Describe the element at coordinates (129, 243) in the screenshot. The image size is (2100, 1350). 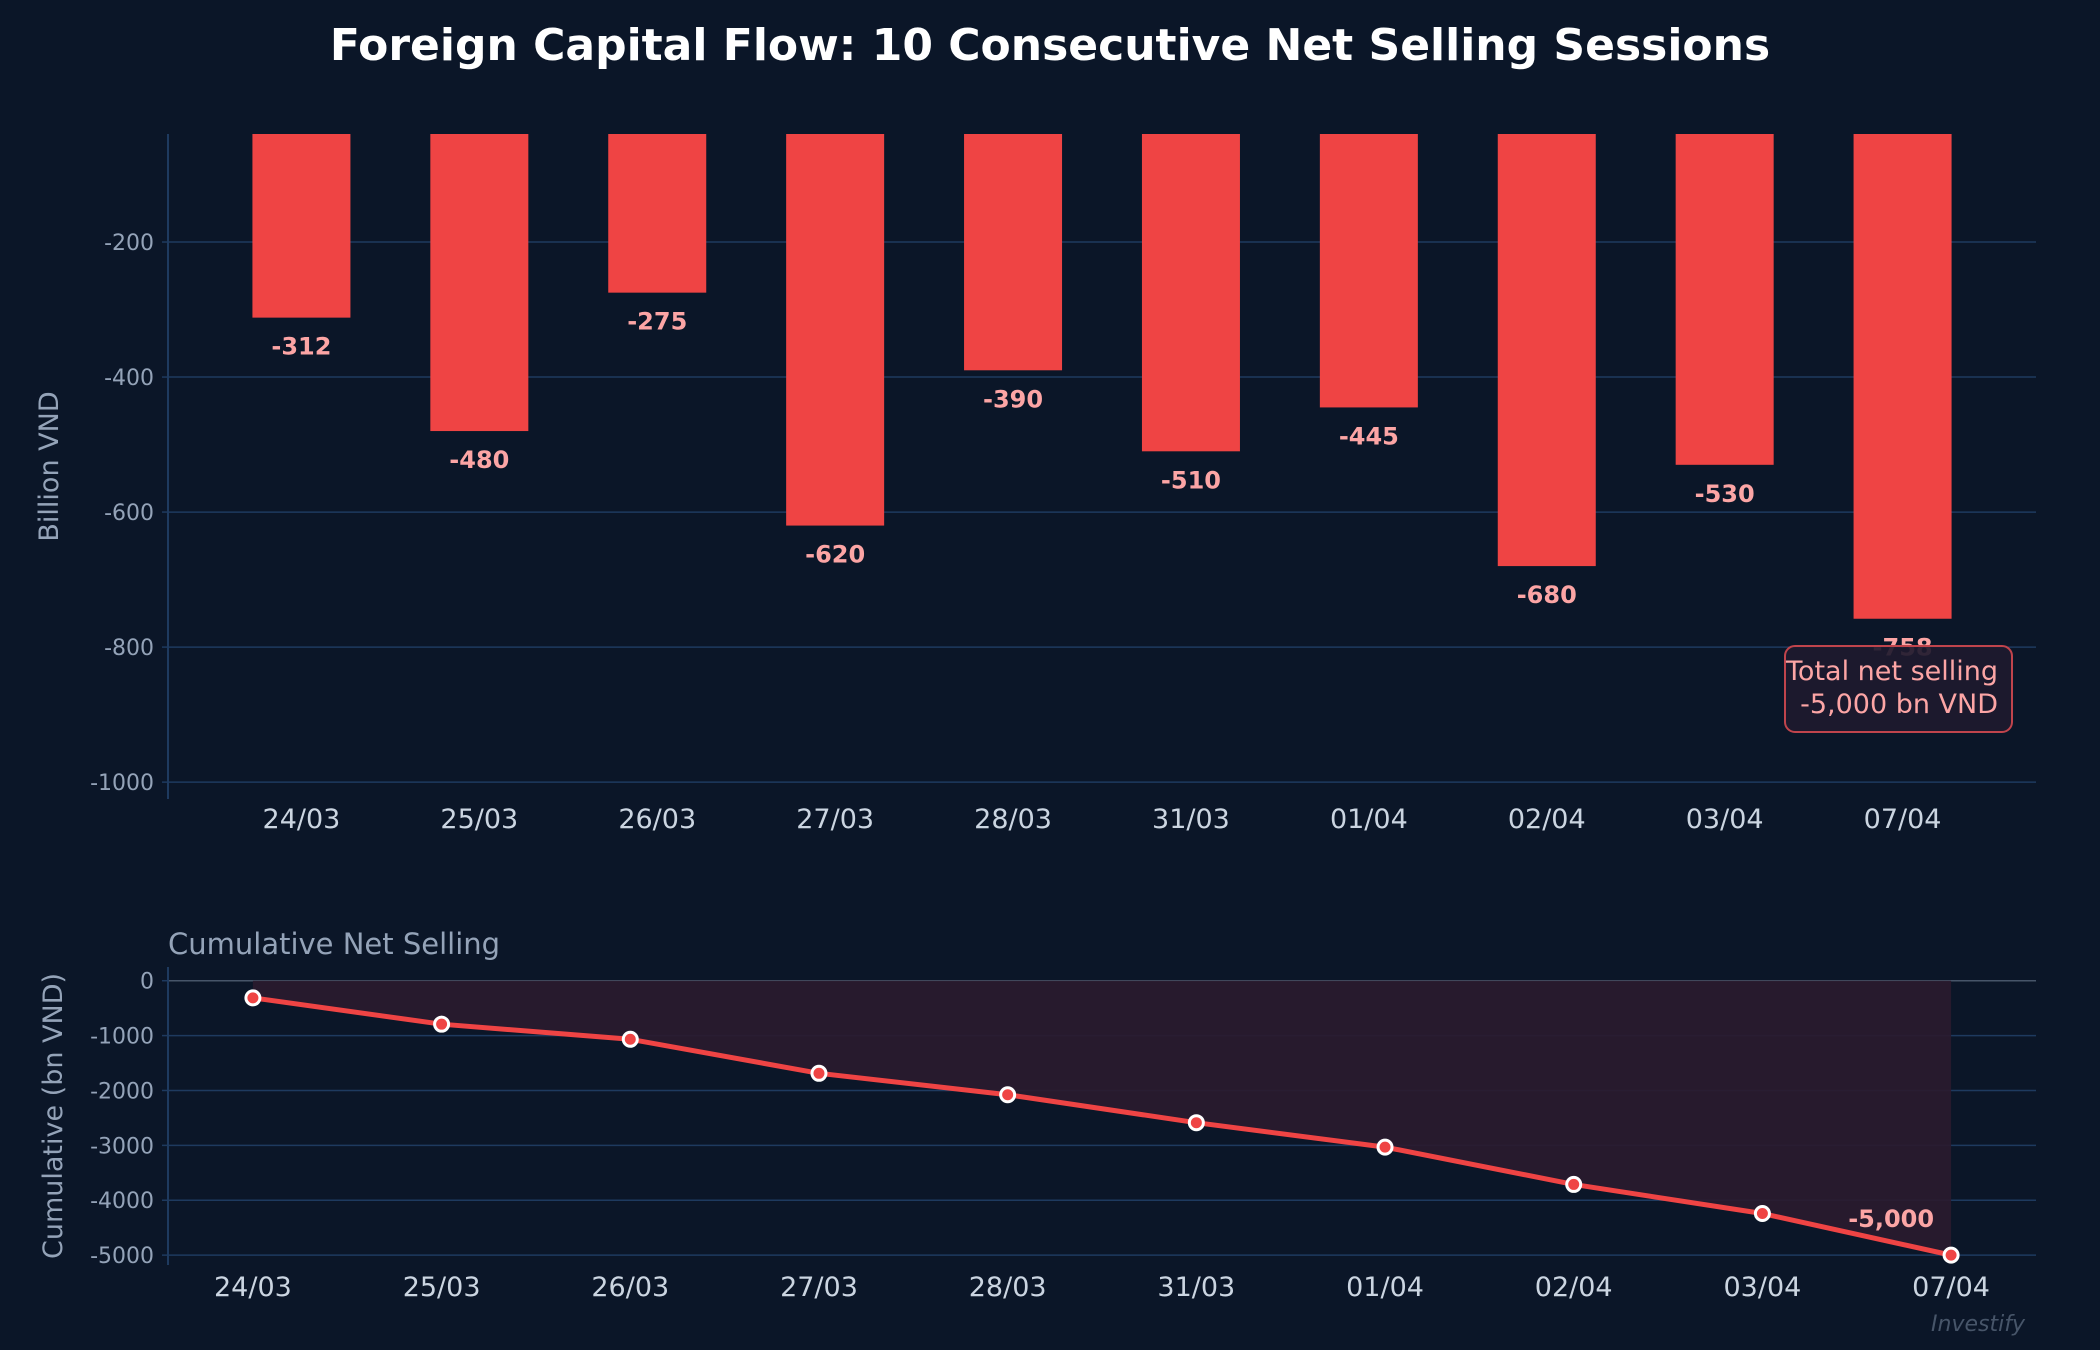
I see `y-tick-label: -200` at that location.